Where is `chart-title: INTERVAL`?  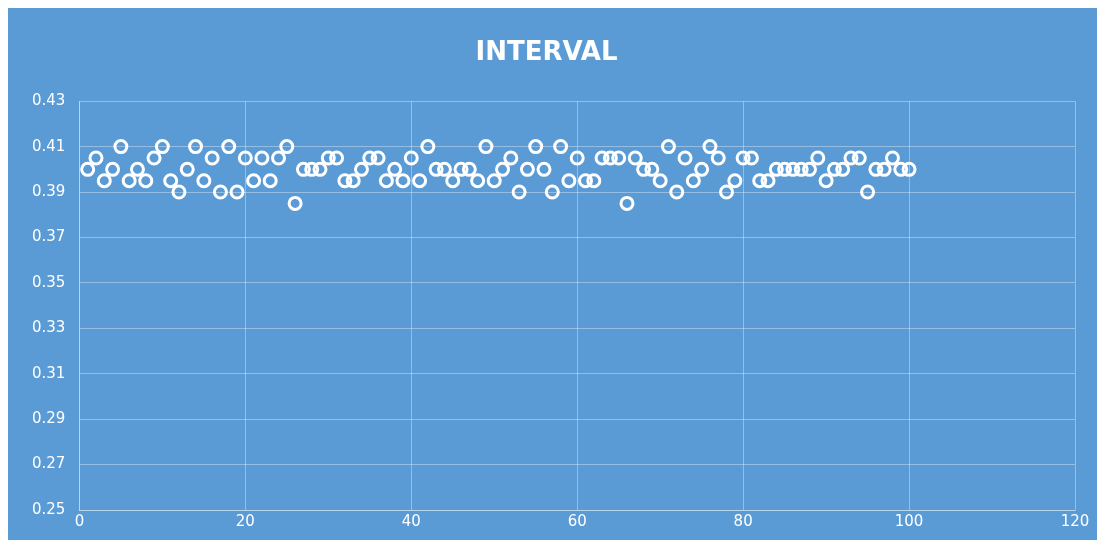 chart-title: INTERVAL is located at coordinates (546, 51).